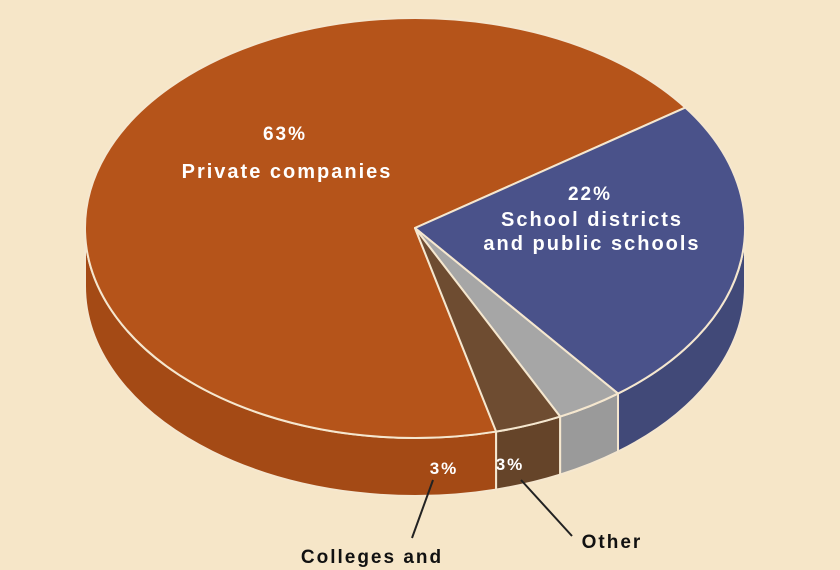 The image size is (840, 570). I want to click on slice-colleges, so click(488, 330).